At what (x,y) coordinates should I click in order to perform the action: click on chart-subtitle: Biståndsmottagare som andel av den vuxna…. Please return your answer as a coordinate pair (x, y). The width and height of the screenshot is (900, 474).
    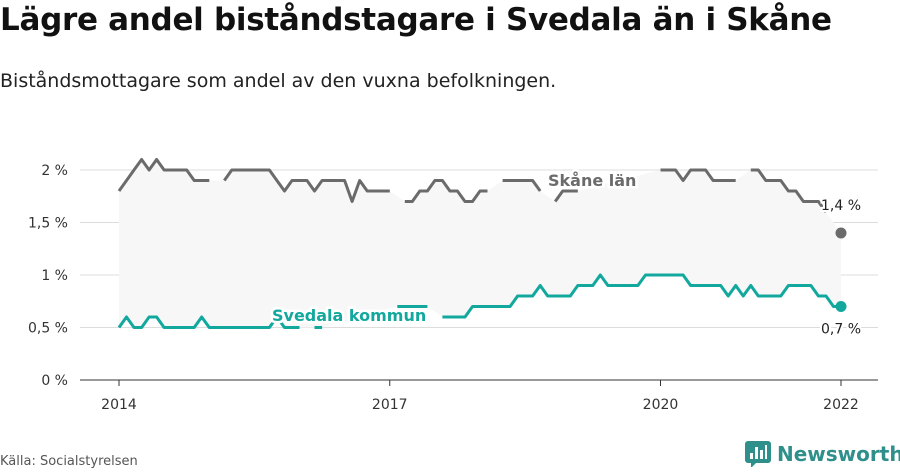
    Looking at the image, I should click on (278, 81).